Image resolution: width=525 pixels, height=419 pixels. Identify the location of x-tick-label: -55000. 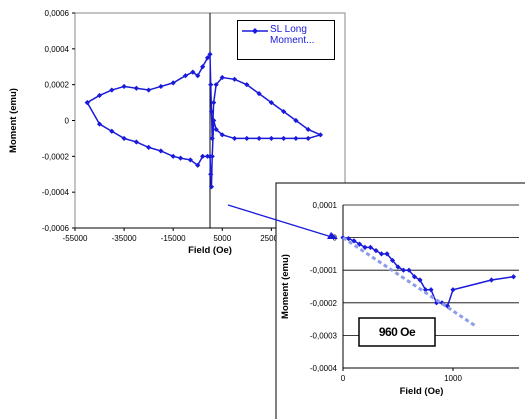
(75, 238).